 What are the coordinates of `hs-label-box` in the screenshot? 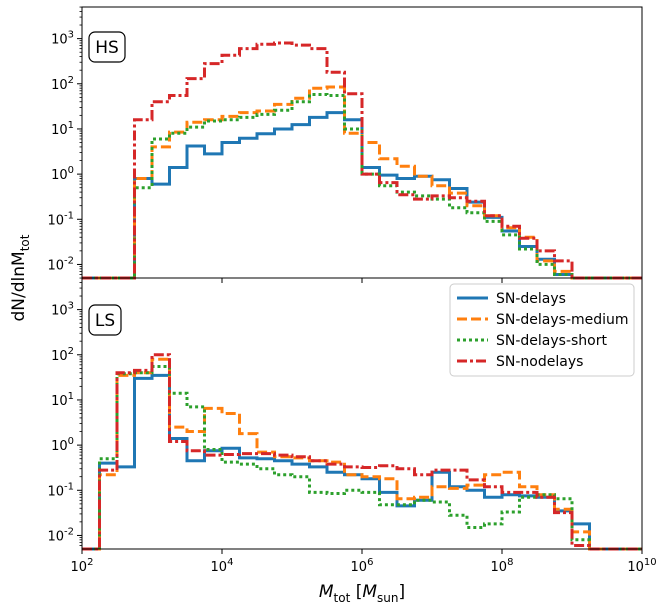 It's located at (107, 47).